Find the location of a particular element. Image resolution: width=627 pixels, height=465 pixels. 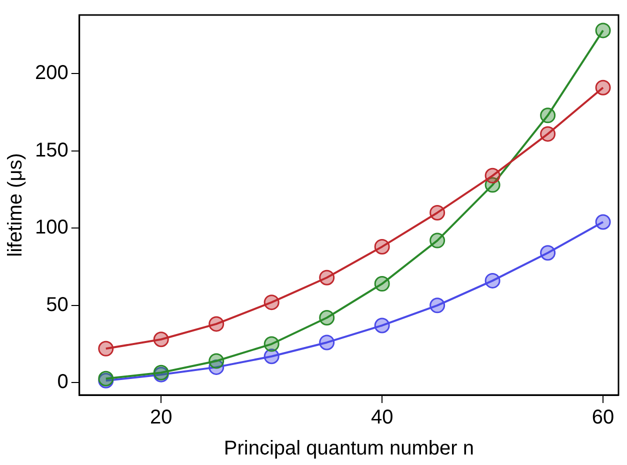

y-tick-label: 50 is located at coordinates (57, 305).